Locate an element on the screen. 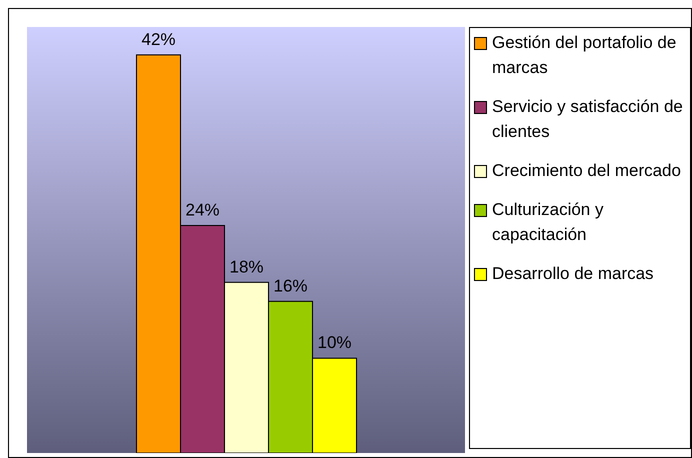 The height and width of the screenshot is (458, 692). legend-label: Servicio y satisfacción de clientes is located at coordinates (588, 119).